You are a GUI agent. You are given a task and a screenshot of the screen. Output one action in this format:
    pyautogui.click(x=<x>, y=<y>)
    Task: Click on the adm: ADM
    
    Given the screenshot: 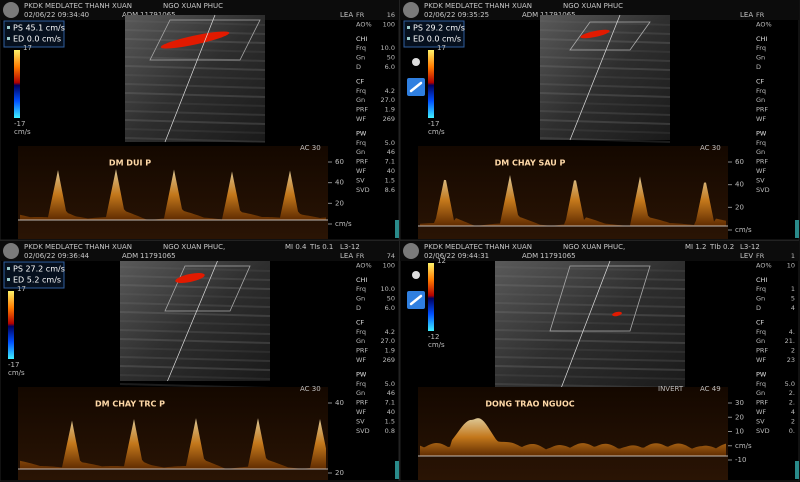 What is the action you would take?
    pyautogui.click(x=530, y=256)
    